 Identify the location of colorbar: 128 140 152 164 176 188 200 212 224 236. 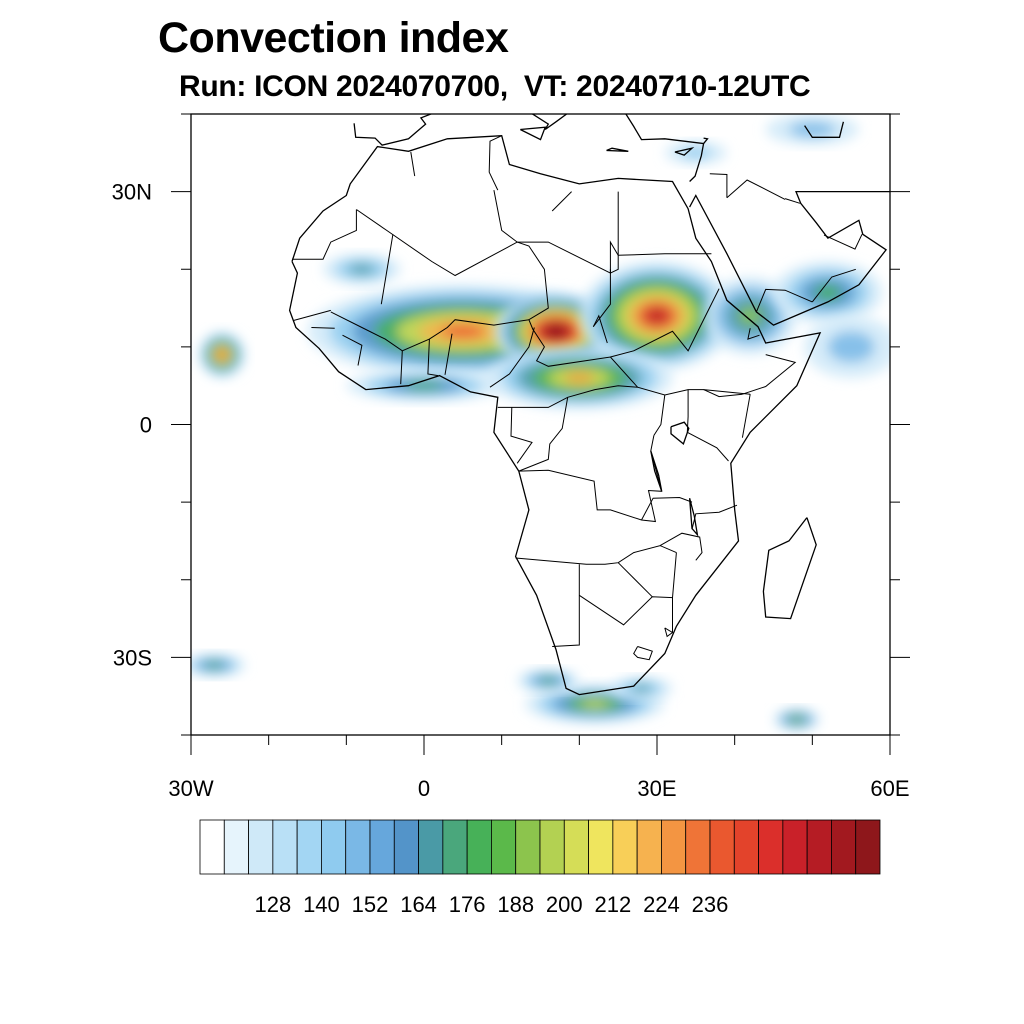
(540, 868).